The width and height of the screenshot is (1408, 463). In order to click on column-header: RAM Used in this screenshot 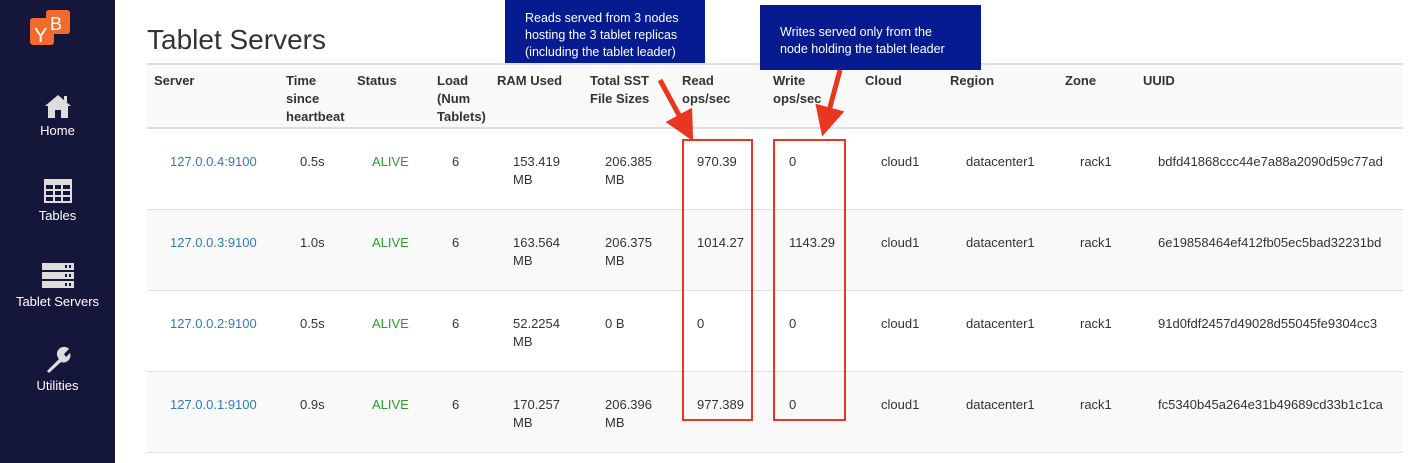, I will do `click(530, 80)`.